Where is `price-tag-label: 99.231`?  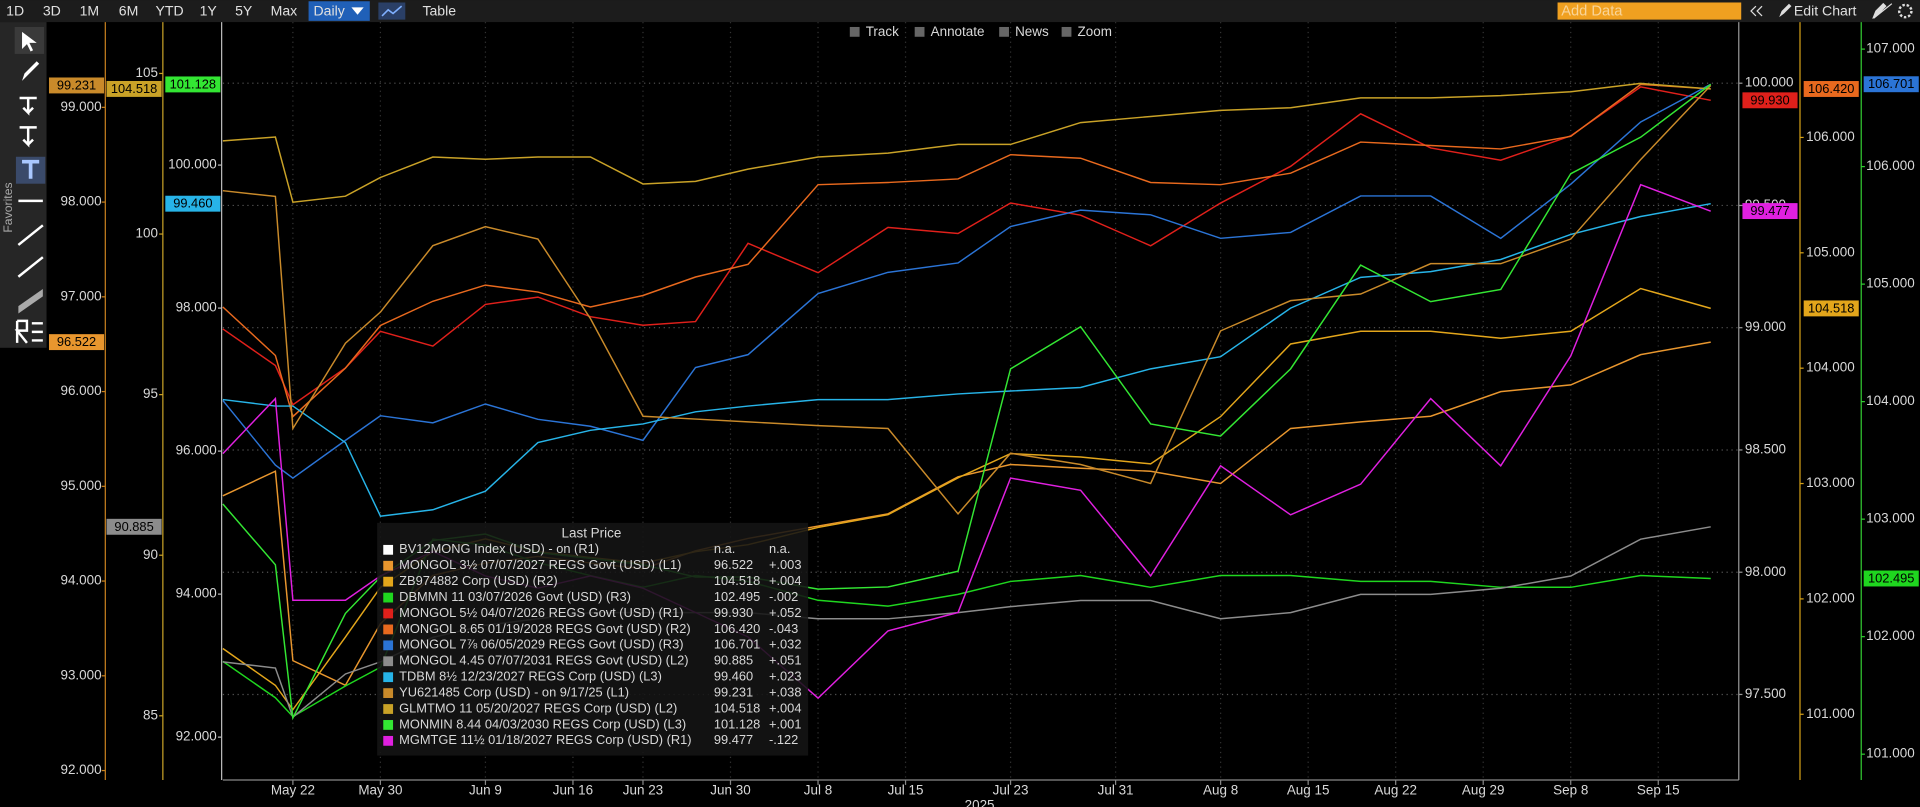
price-tag-label: 99.231 is located at coordinates (76, 84).